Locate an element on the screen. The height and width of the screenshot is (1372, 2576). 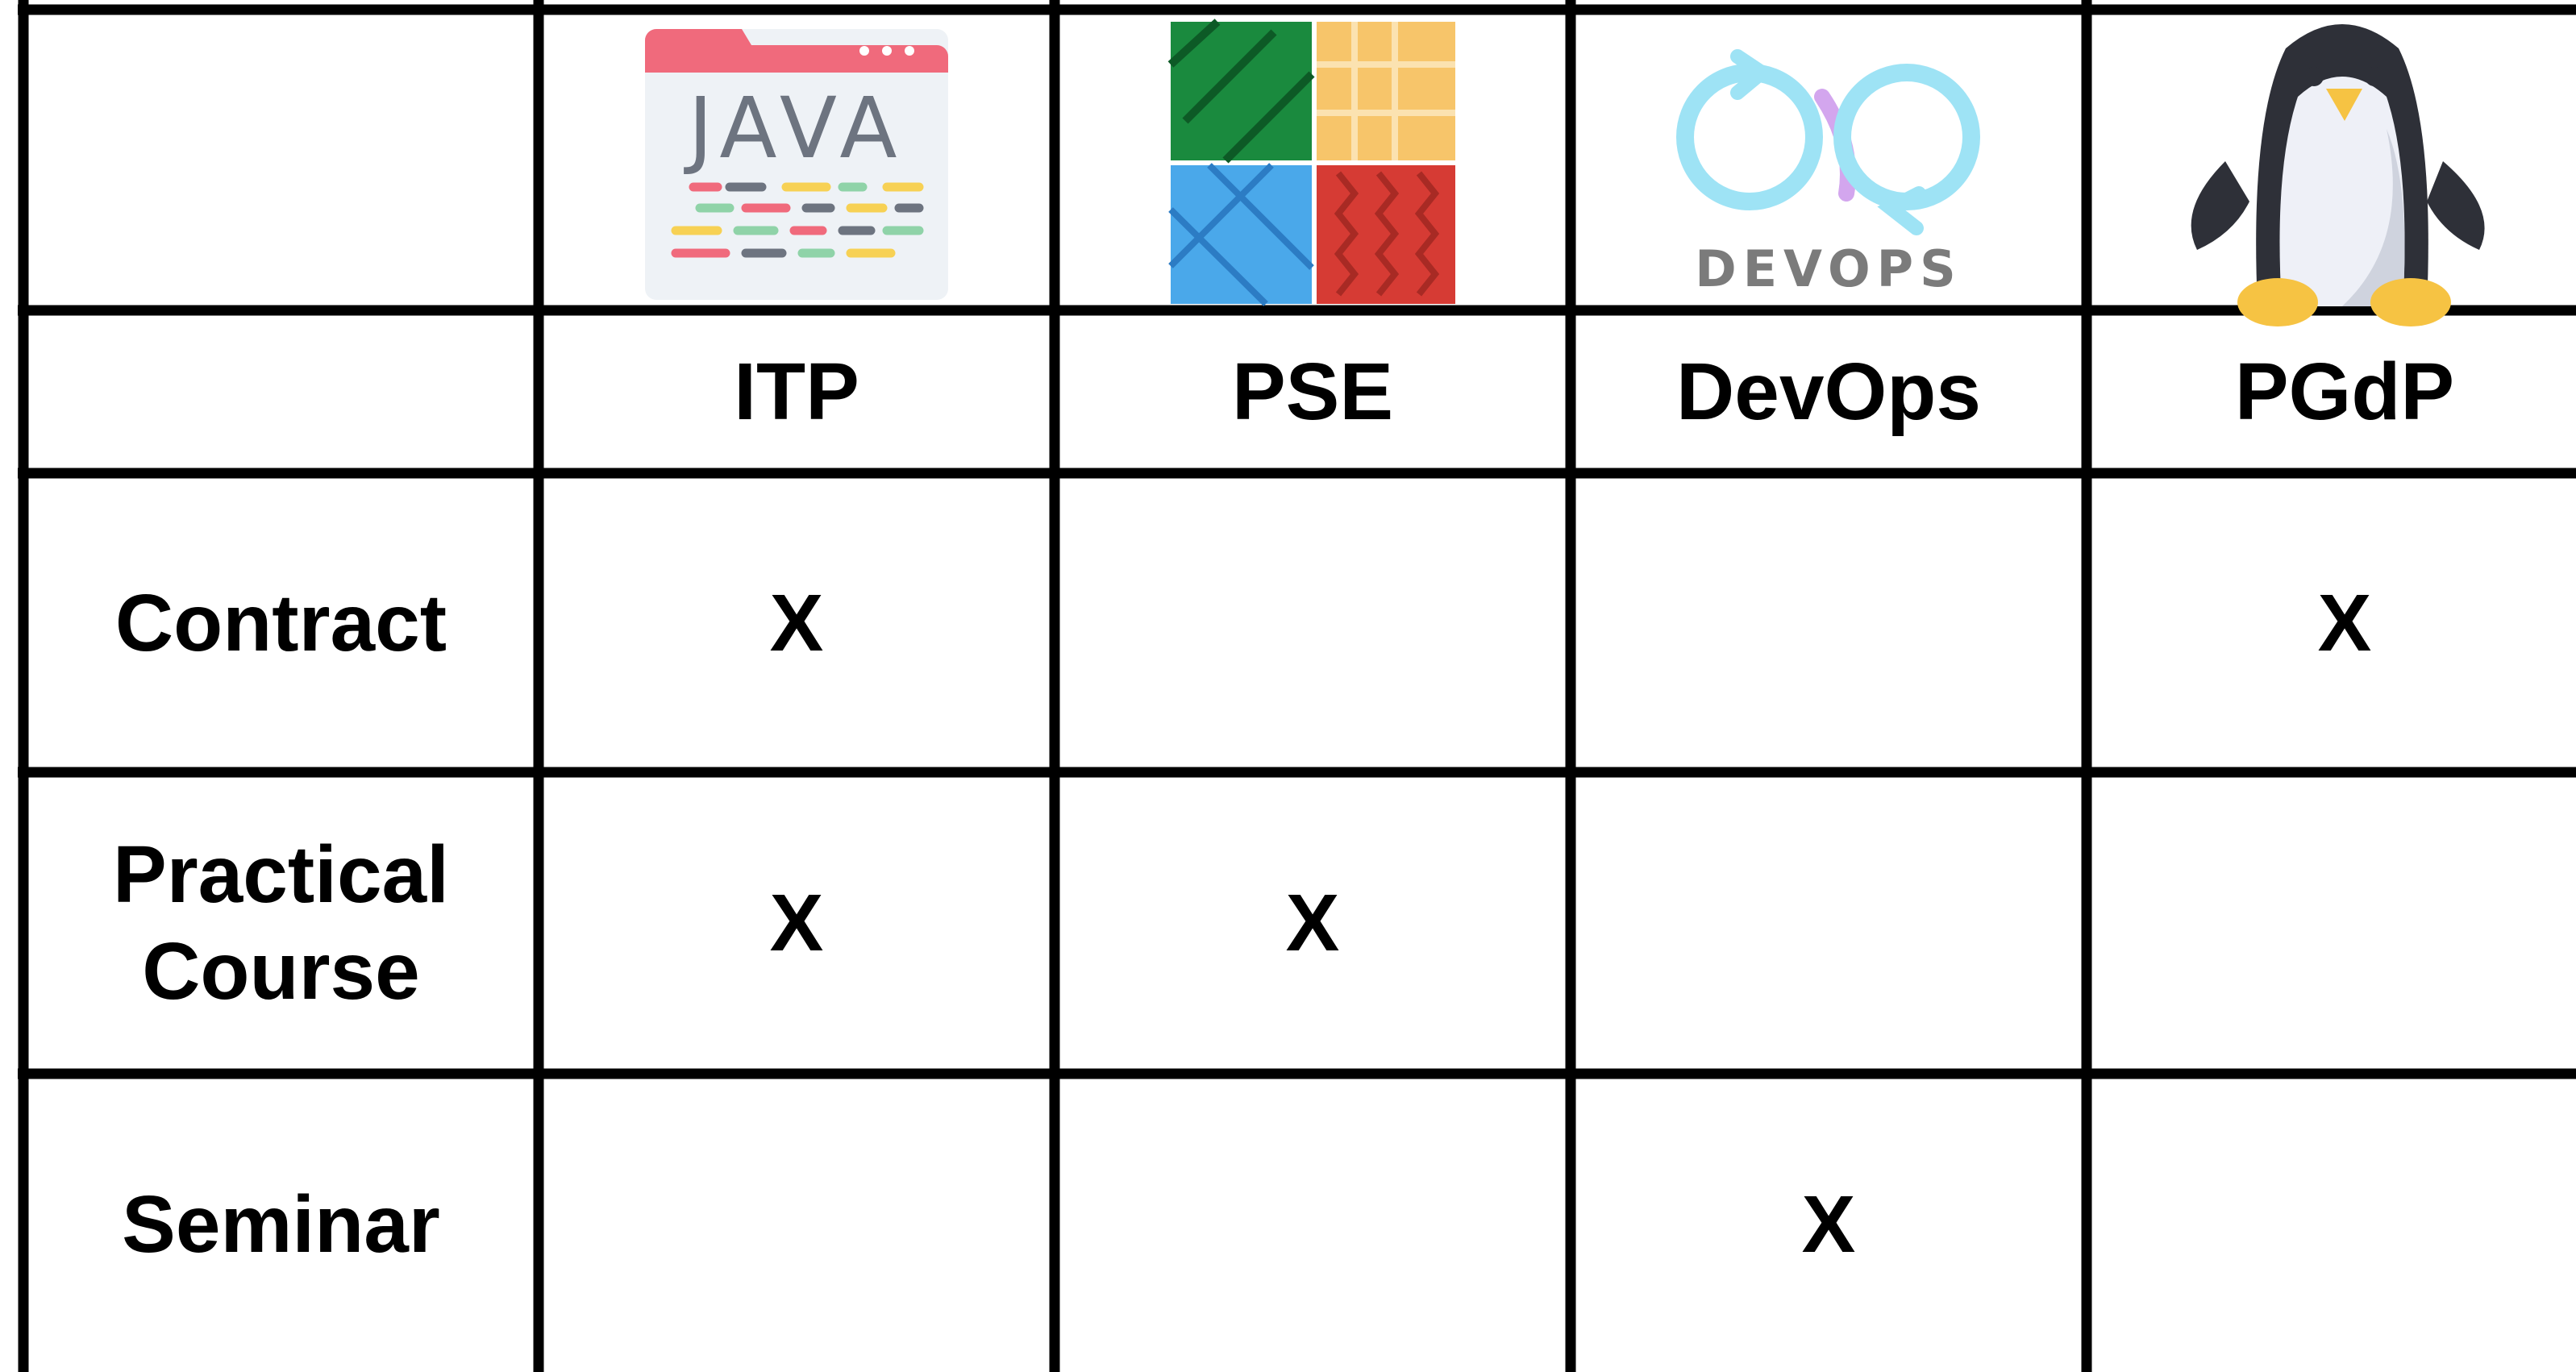
column-header: ITP is located at coordinates (797, 392).